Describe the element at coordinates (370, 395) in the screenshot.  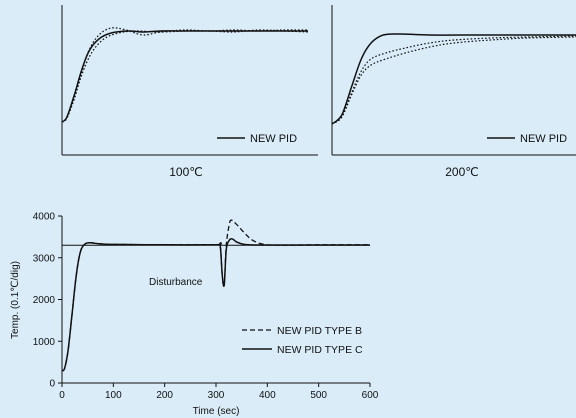
I see `x-tick-label-600: 600` at that location.